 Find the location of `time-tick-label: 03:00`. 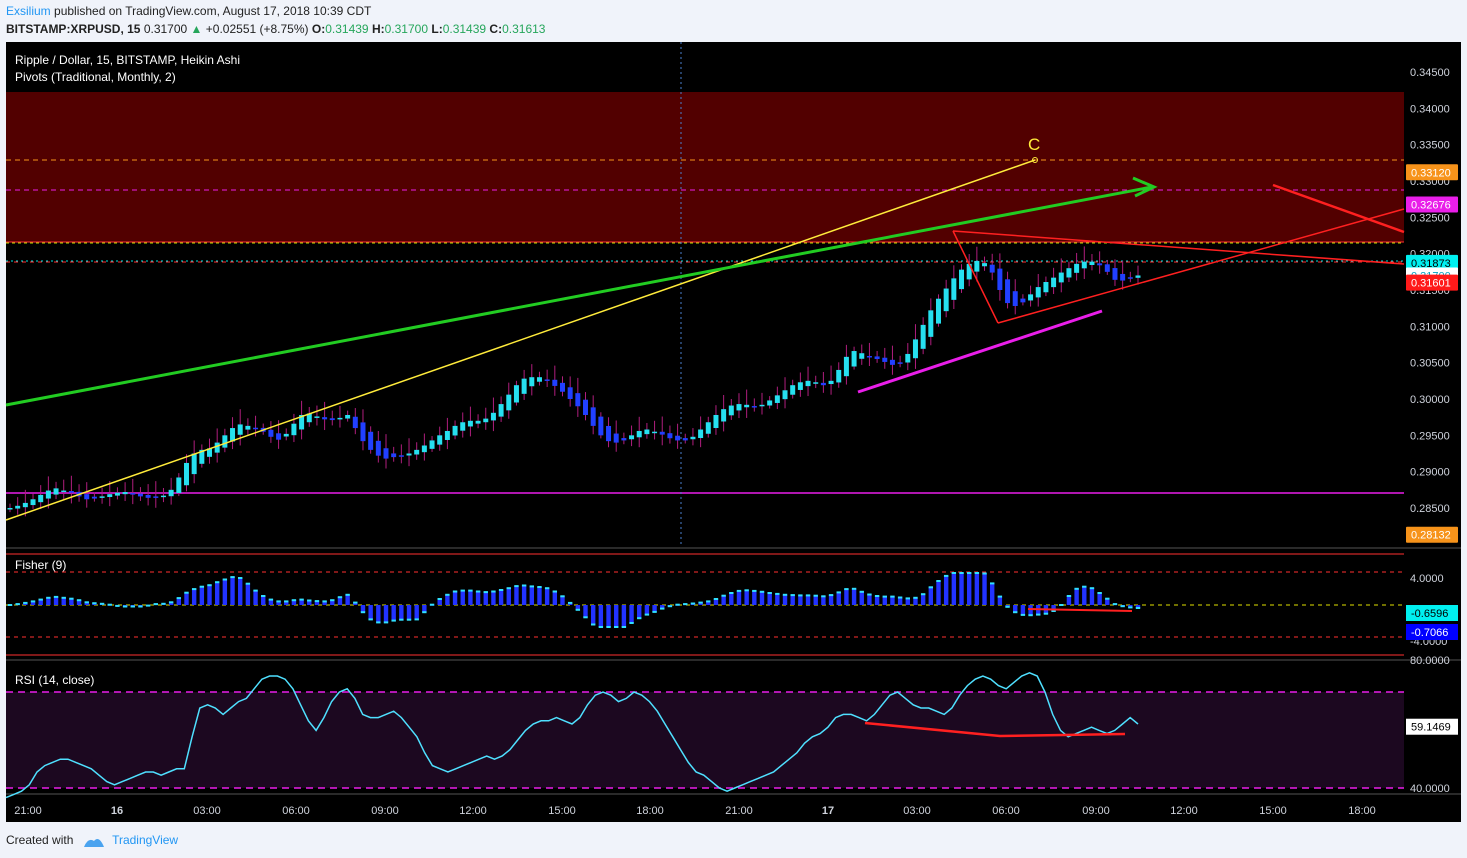

time-tick-label: 03:00 is located at coordinates (207, 811).